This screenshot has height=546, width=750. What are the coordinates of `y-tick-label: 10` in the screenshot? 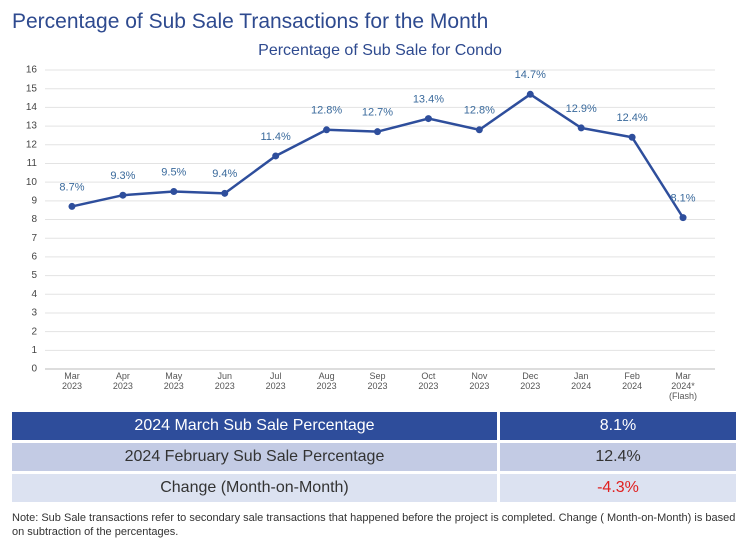 It's located at (32, 182).